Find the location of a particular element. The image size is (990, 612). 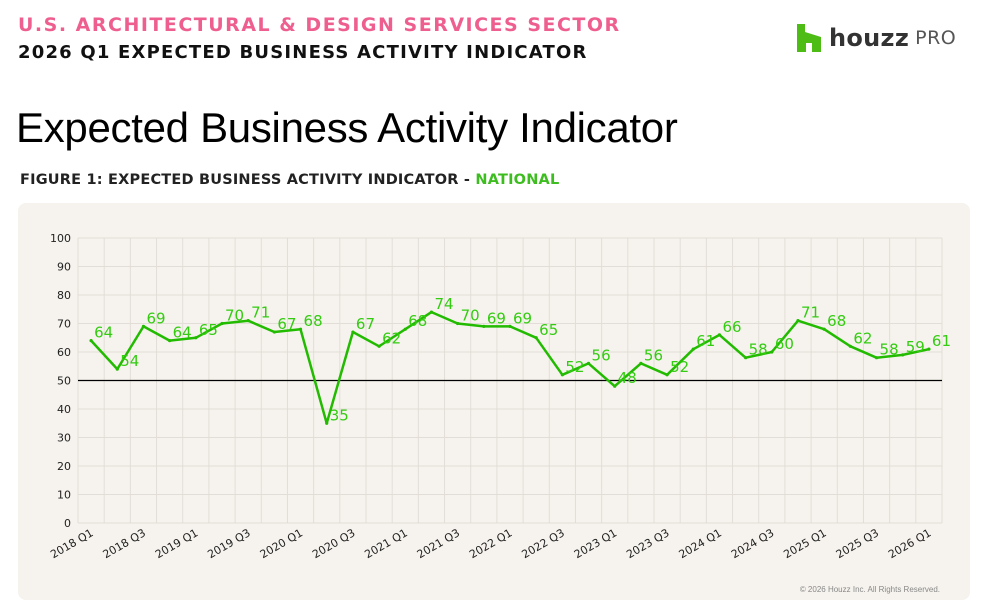

y-tick-label: 50 is located at coordinates (64, 381).